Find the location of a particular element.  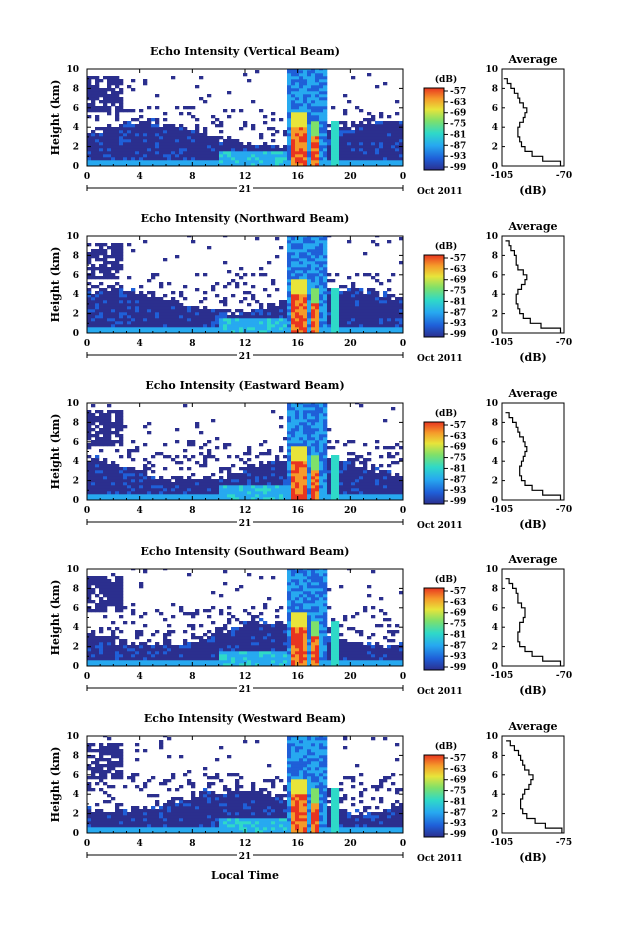

heatmap-body is located at coordinates (245, 117).